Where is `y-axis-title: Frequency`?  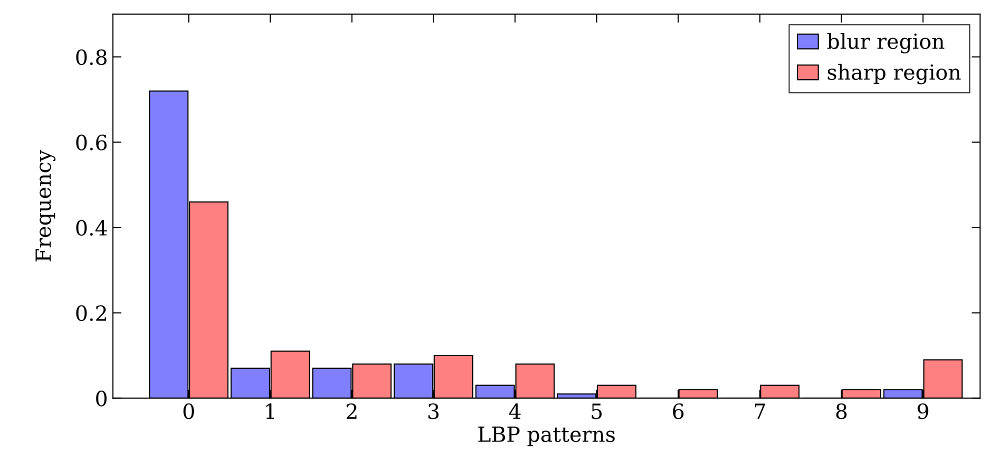 y-axis-title: Frequency is located at coordinates (46, 206).